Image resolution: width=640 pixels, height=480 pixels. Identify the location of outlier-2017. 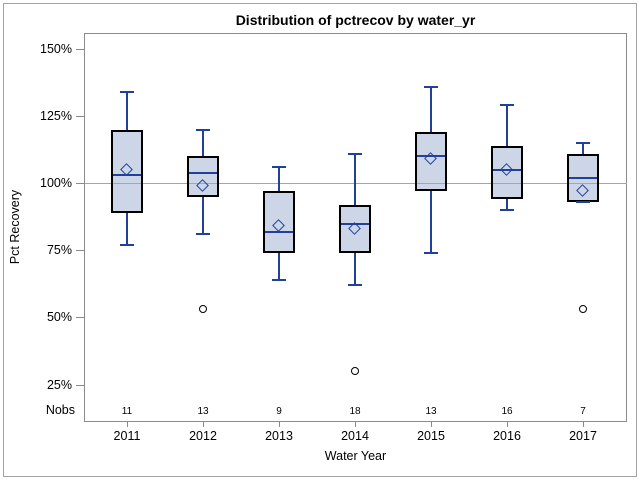
(583, 309).